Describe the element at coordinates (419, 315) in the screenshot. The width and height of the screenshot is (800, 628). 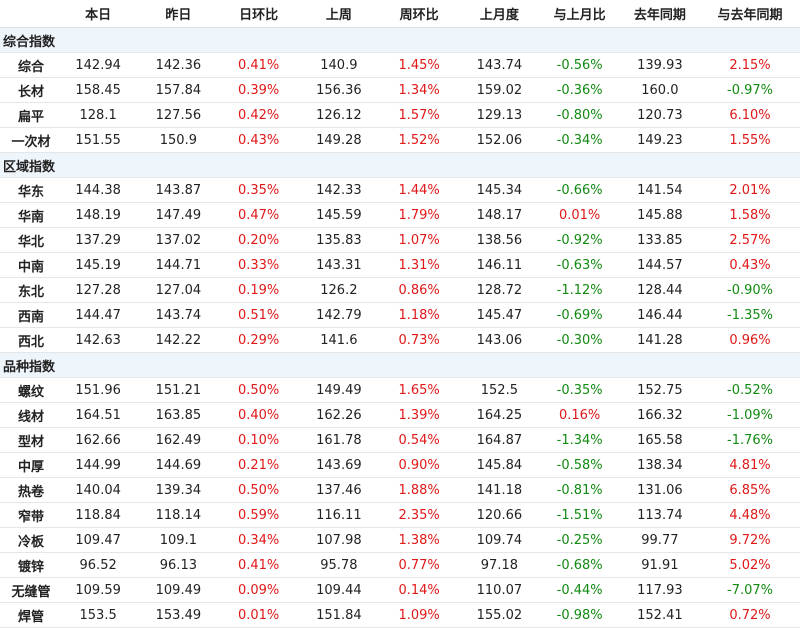
I see `cell-week-change: 1.18%` at that location.